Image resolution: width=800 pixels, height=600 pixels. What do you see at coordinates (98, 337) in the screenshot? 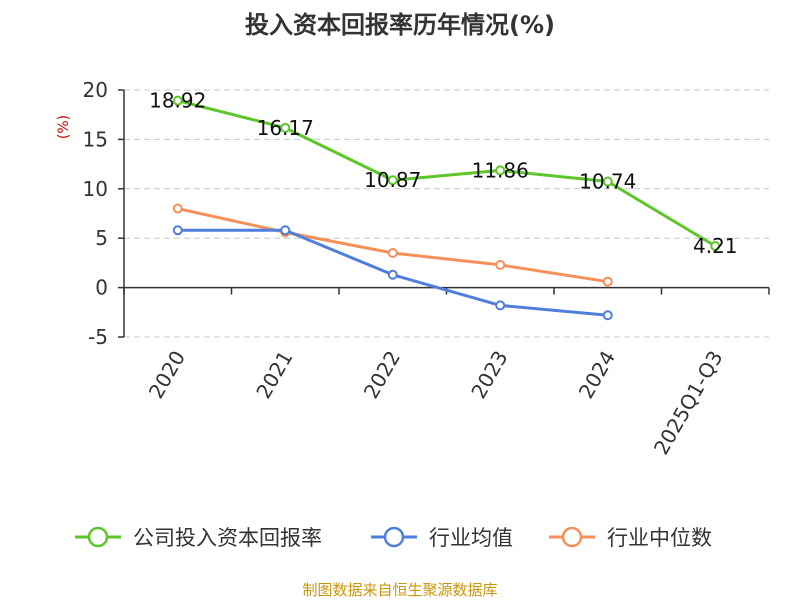
I see `y-tick-label: -5` at bounding box center [98, 337].